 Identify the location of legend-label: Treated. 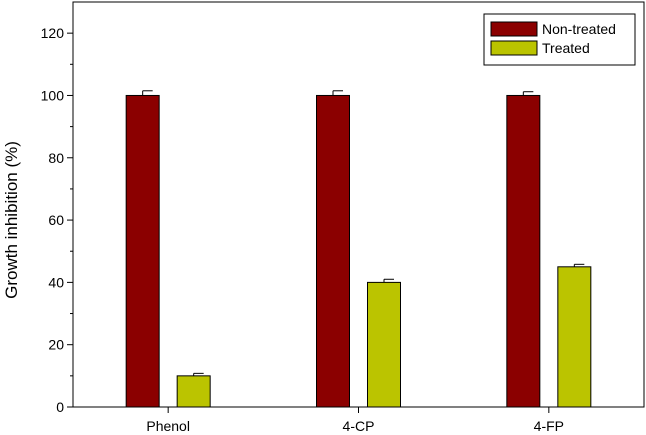
(566, 48).